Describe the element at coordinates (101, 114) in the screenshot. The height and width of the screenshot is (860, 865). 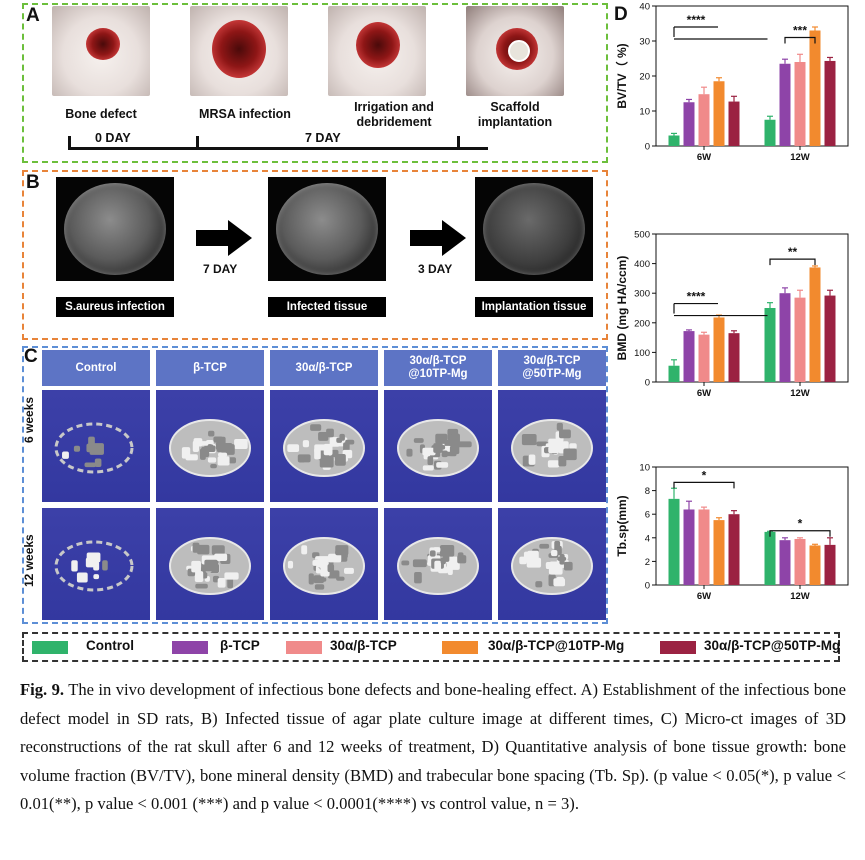
I see `caption-bone-defect: Bone defect` at that location.